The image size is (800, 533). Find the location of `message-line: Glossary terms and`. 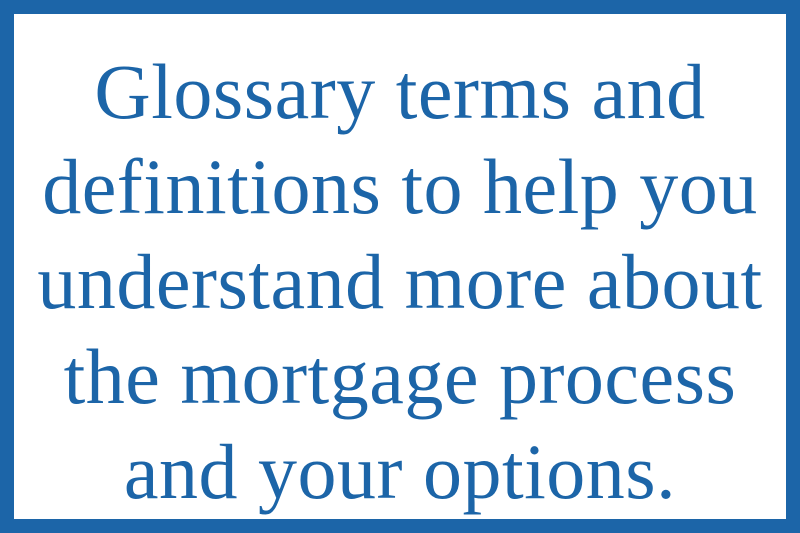

message-line: Glossary terms and is located at coordinates (400, 91).